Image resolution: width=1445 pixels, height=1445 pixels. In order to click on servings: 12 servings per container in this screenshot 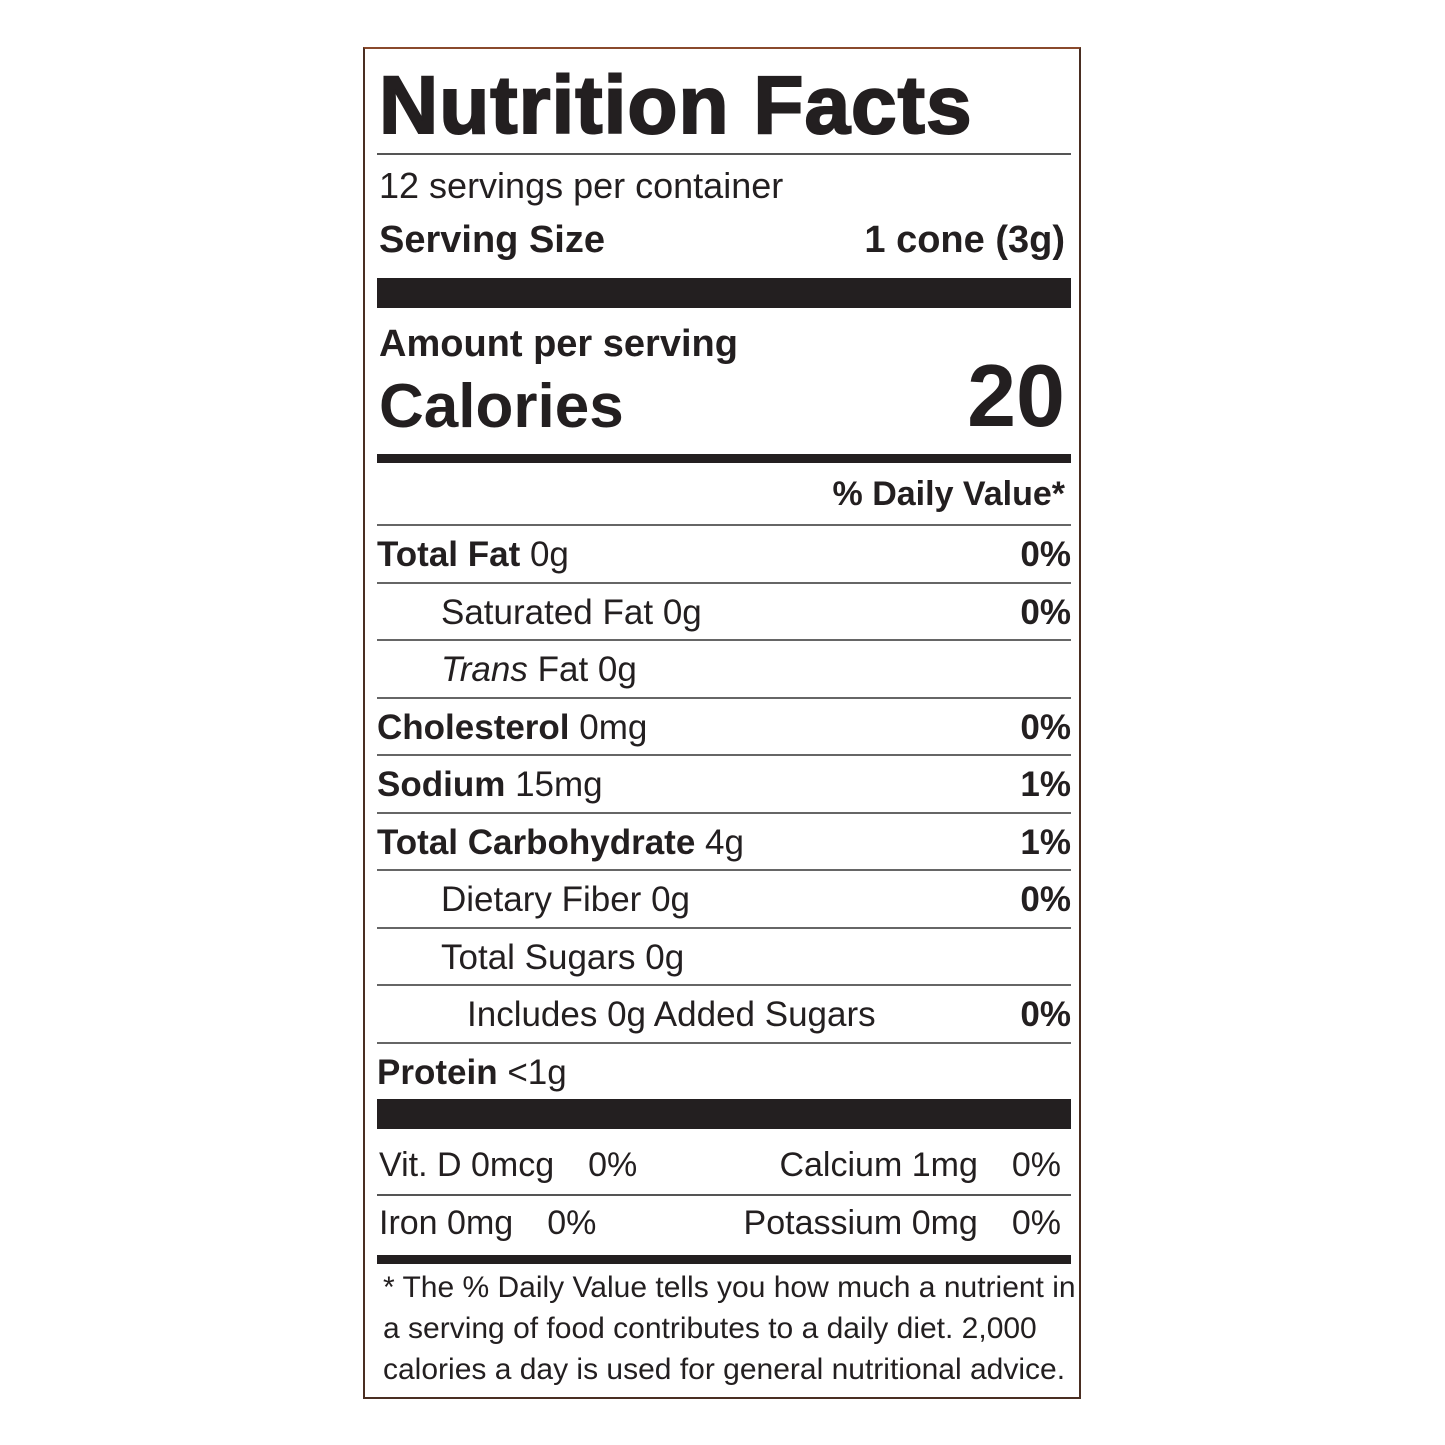, I will do `click(581, 185)`.